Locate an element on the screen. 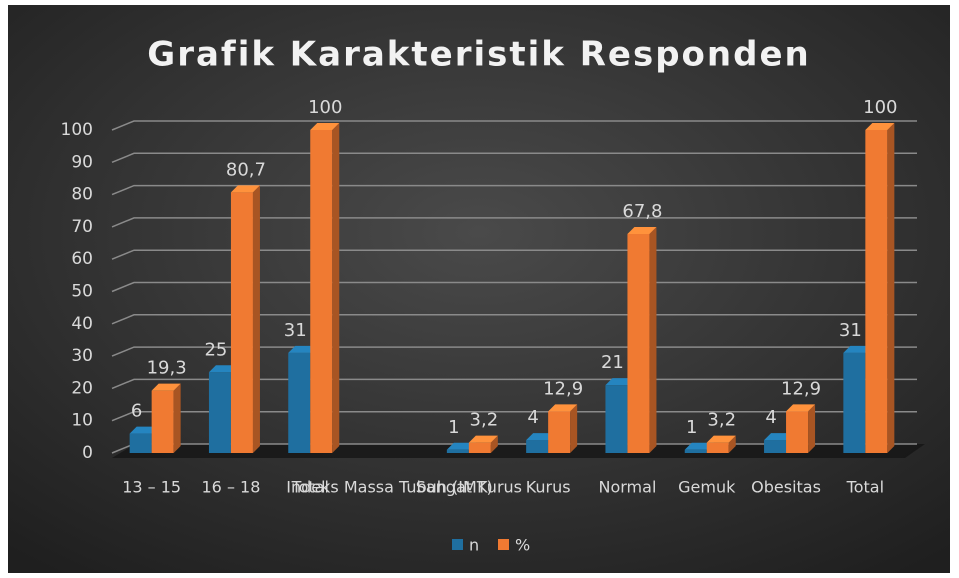  chart-title: Grafik Karakteristik Responden is located at coordinates (478, 55).